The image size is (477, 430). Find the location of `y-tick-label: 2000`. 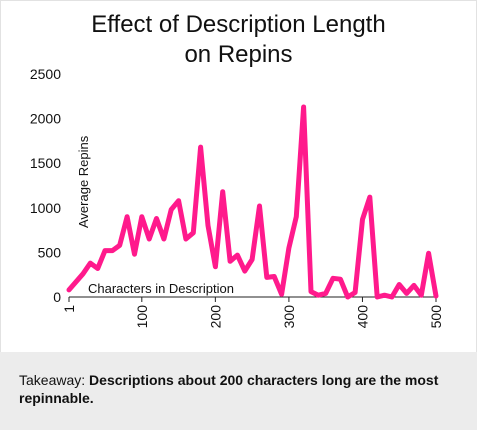

y-tick-label: 2000 is located at coordinates (45, 119).